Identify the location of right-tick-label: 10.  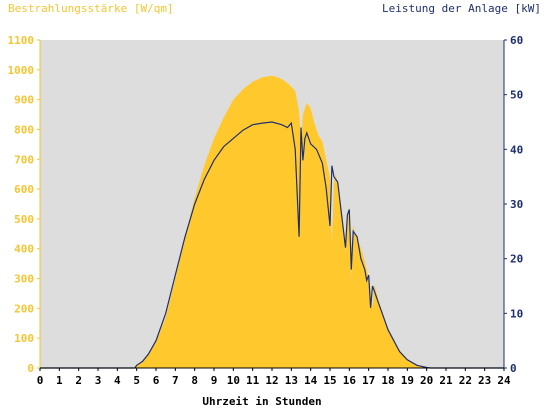
(516, 313).